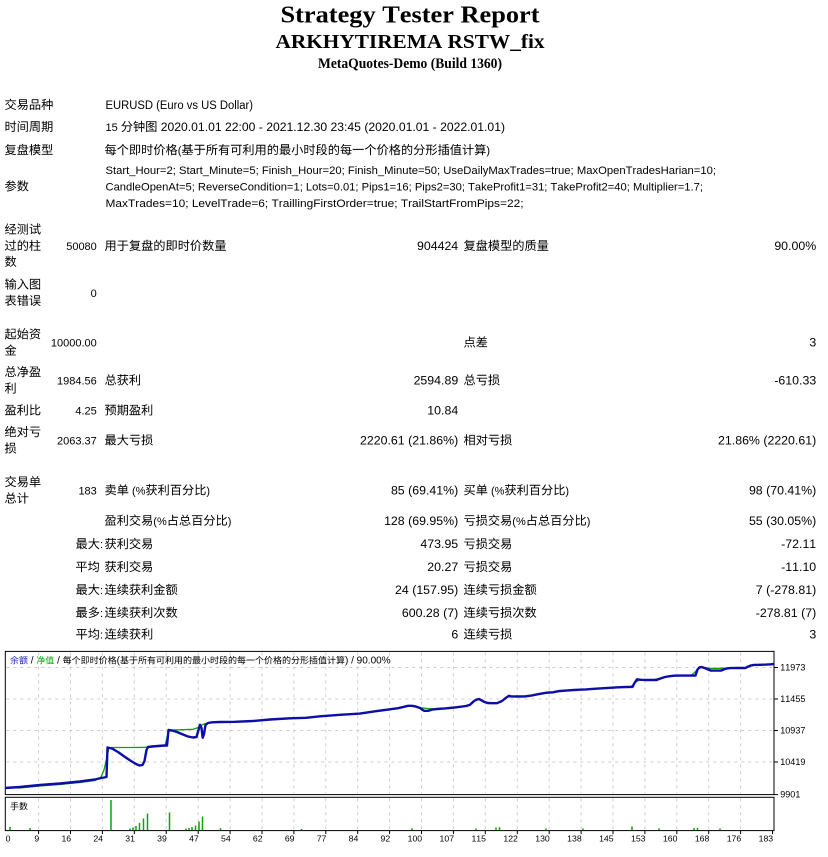  I want to click on svg-text: 9901, so click(790, 794).